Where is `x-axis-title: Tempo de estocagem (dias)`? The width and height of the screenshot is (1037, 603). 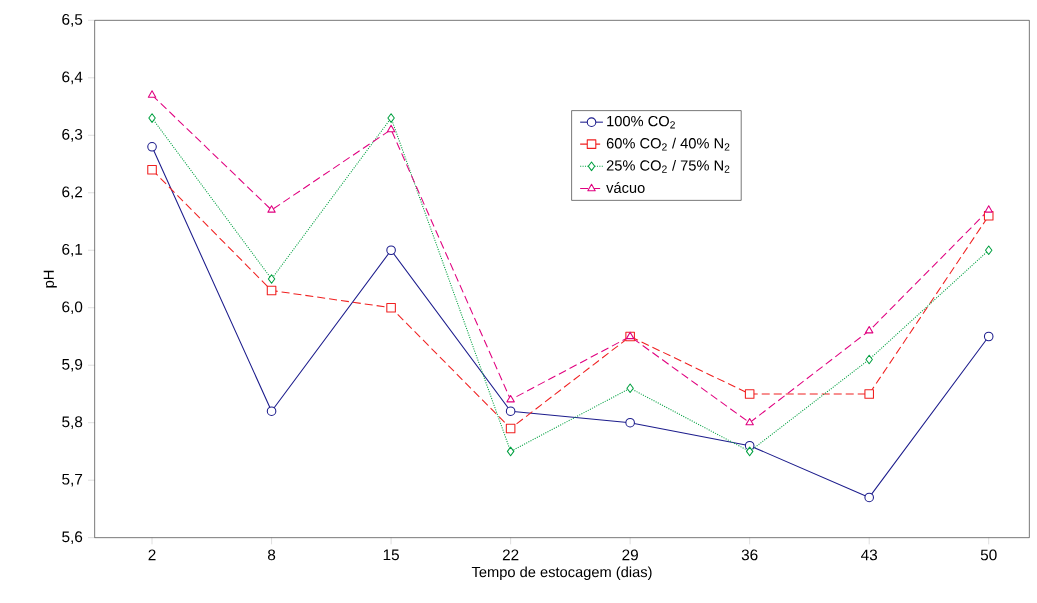
x-axis-title: Tempo de estocagem (dias) is located at coordinates (561, 573).